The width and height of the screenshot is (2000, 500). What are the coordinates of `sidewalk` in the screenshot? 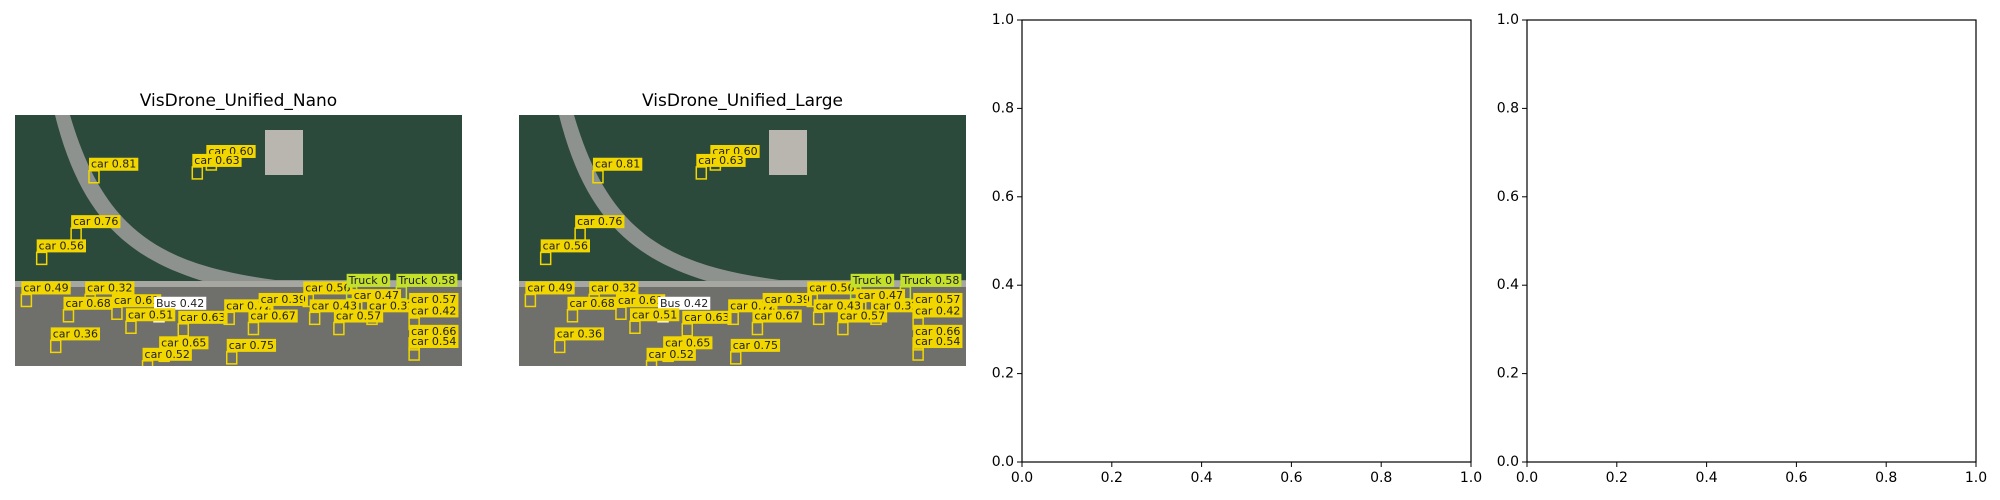 It's located at (742, 284).